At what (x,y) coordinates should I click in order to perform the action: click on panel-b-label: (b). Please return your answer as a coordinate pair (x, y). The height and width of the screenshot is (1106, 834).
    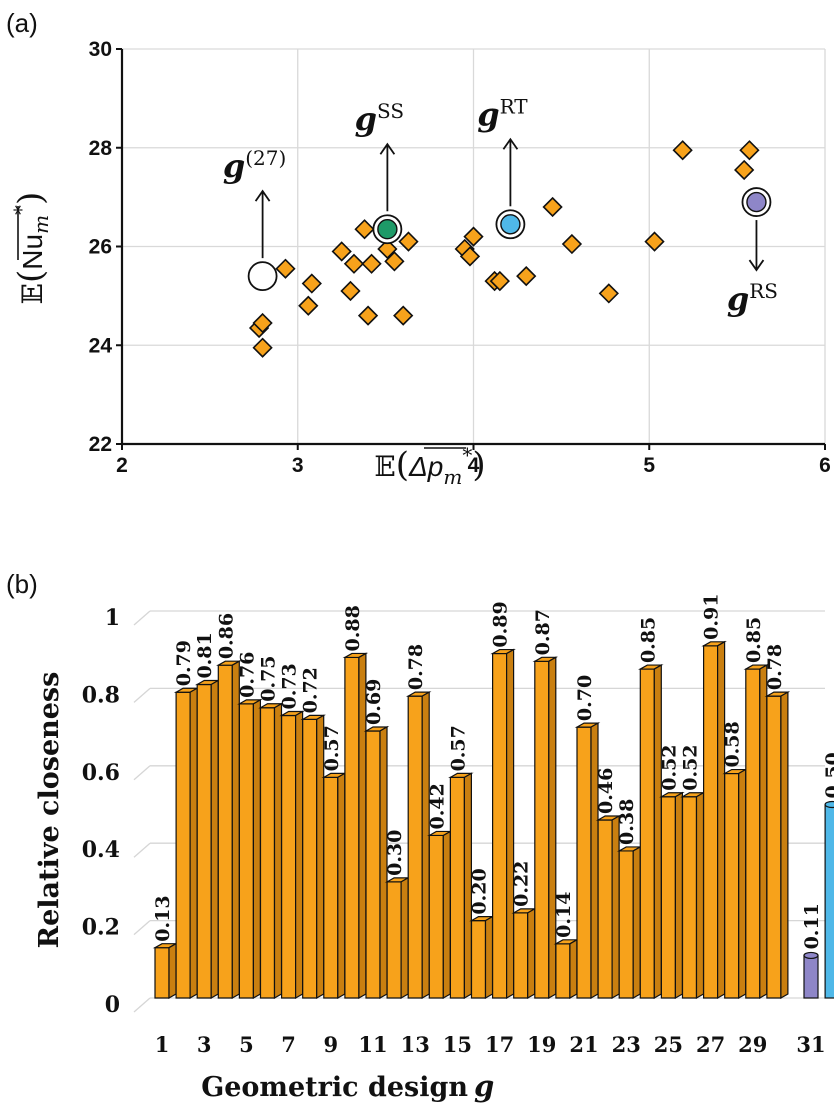
    Looking at the image, I should click on (22, 584).